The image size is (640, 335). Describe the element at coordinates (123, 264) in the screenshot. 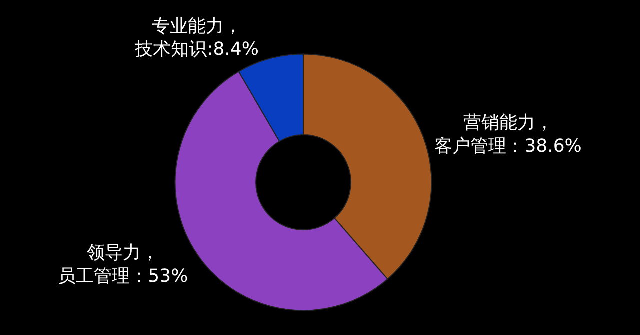

I see `slice-label: 领导力，员工管理：53%` at that location.